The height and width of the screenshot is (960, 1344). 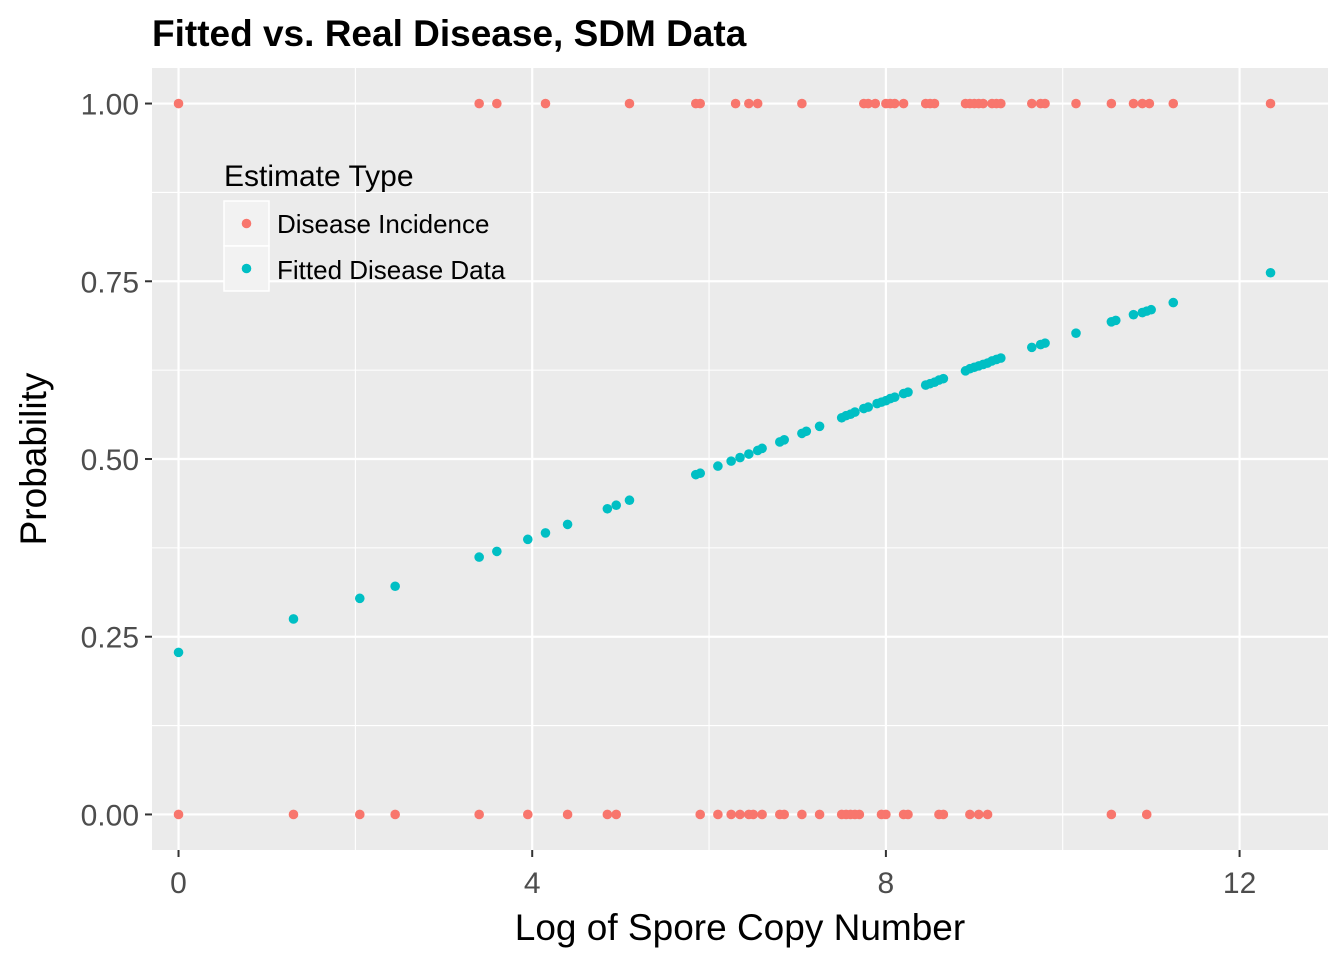 I want to click on x-axis-ticks: 0 4 8 12, so click(x=713, y=875).